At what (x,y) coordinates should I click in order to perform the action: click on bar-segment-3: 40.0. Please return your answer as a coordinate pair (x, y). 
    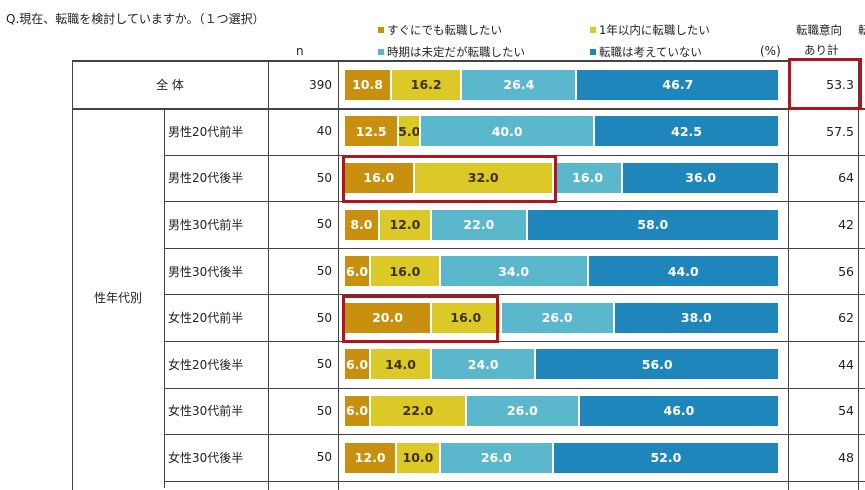
    Looking at the image, I should click on (508, 131).